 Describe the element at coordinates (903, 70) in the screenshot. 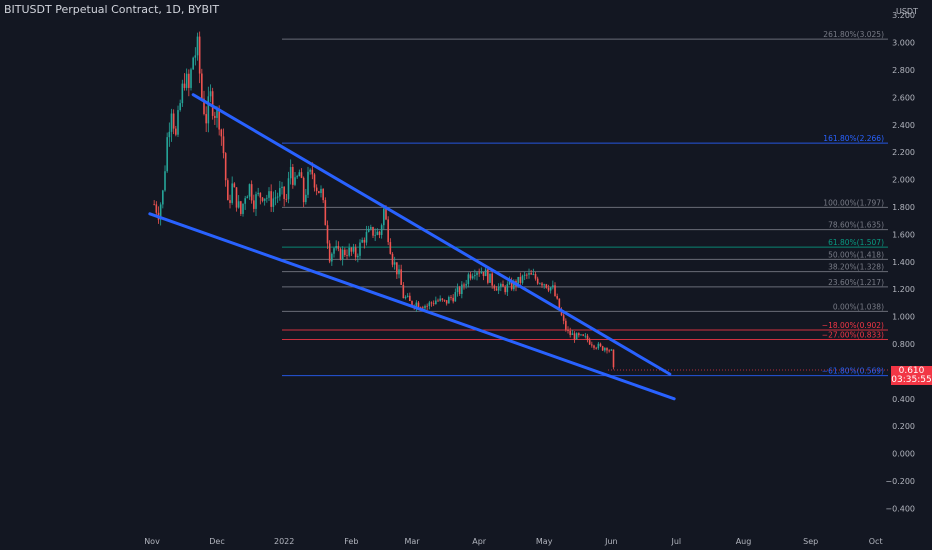

I see `y-tick-label: 2.800` at that location.